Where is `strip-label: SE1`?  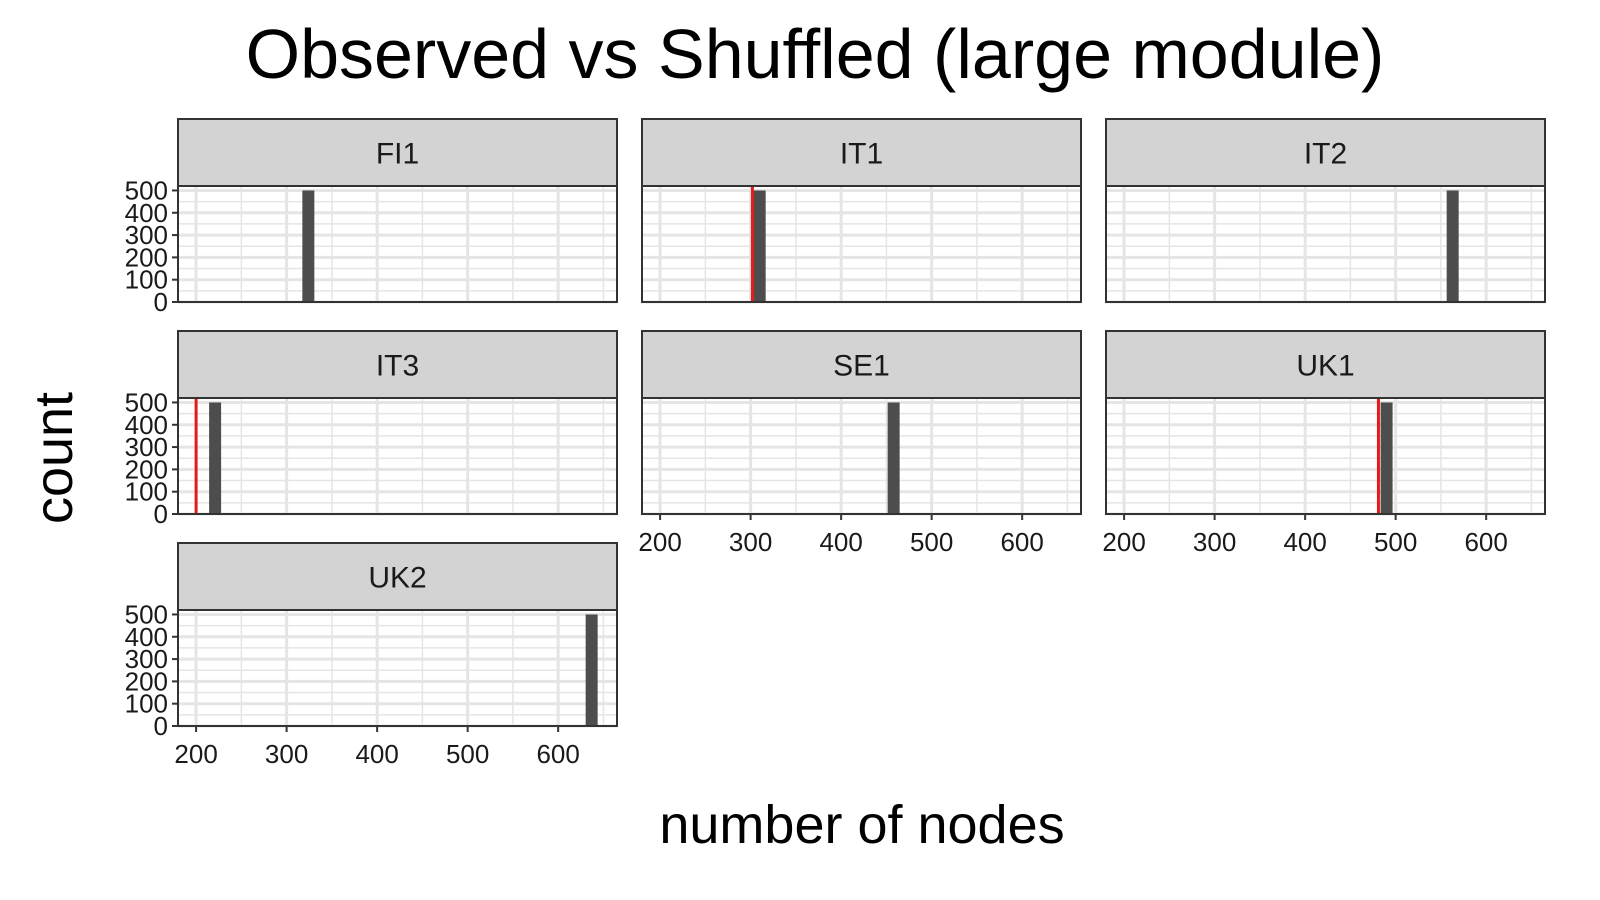 strip-label: SE1 is located at coordinates (861, 366).